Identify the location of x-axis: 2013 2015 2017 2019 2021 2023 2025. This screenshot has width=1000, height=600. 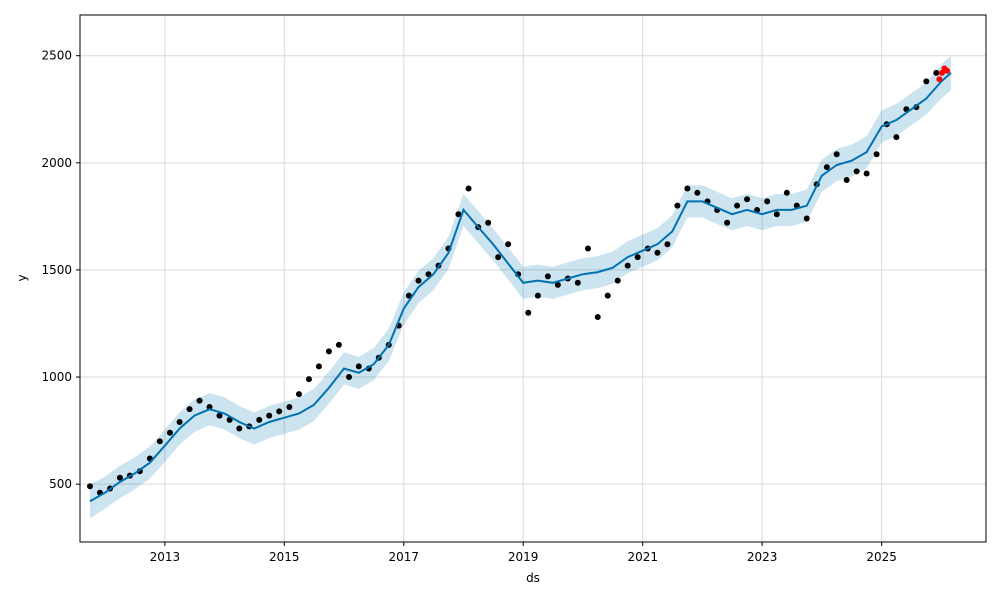
(523, 553).